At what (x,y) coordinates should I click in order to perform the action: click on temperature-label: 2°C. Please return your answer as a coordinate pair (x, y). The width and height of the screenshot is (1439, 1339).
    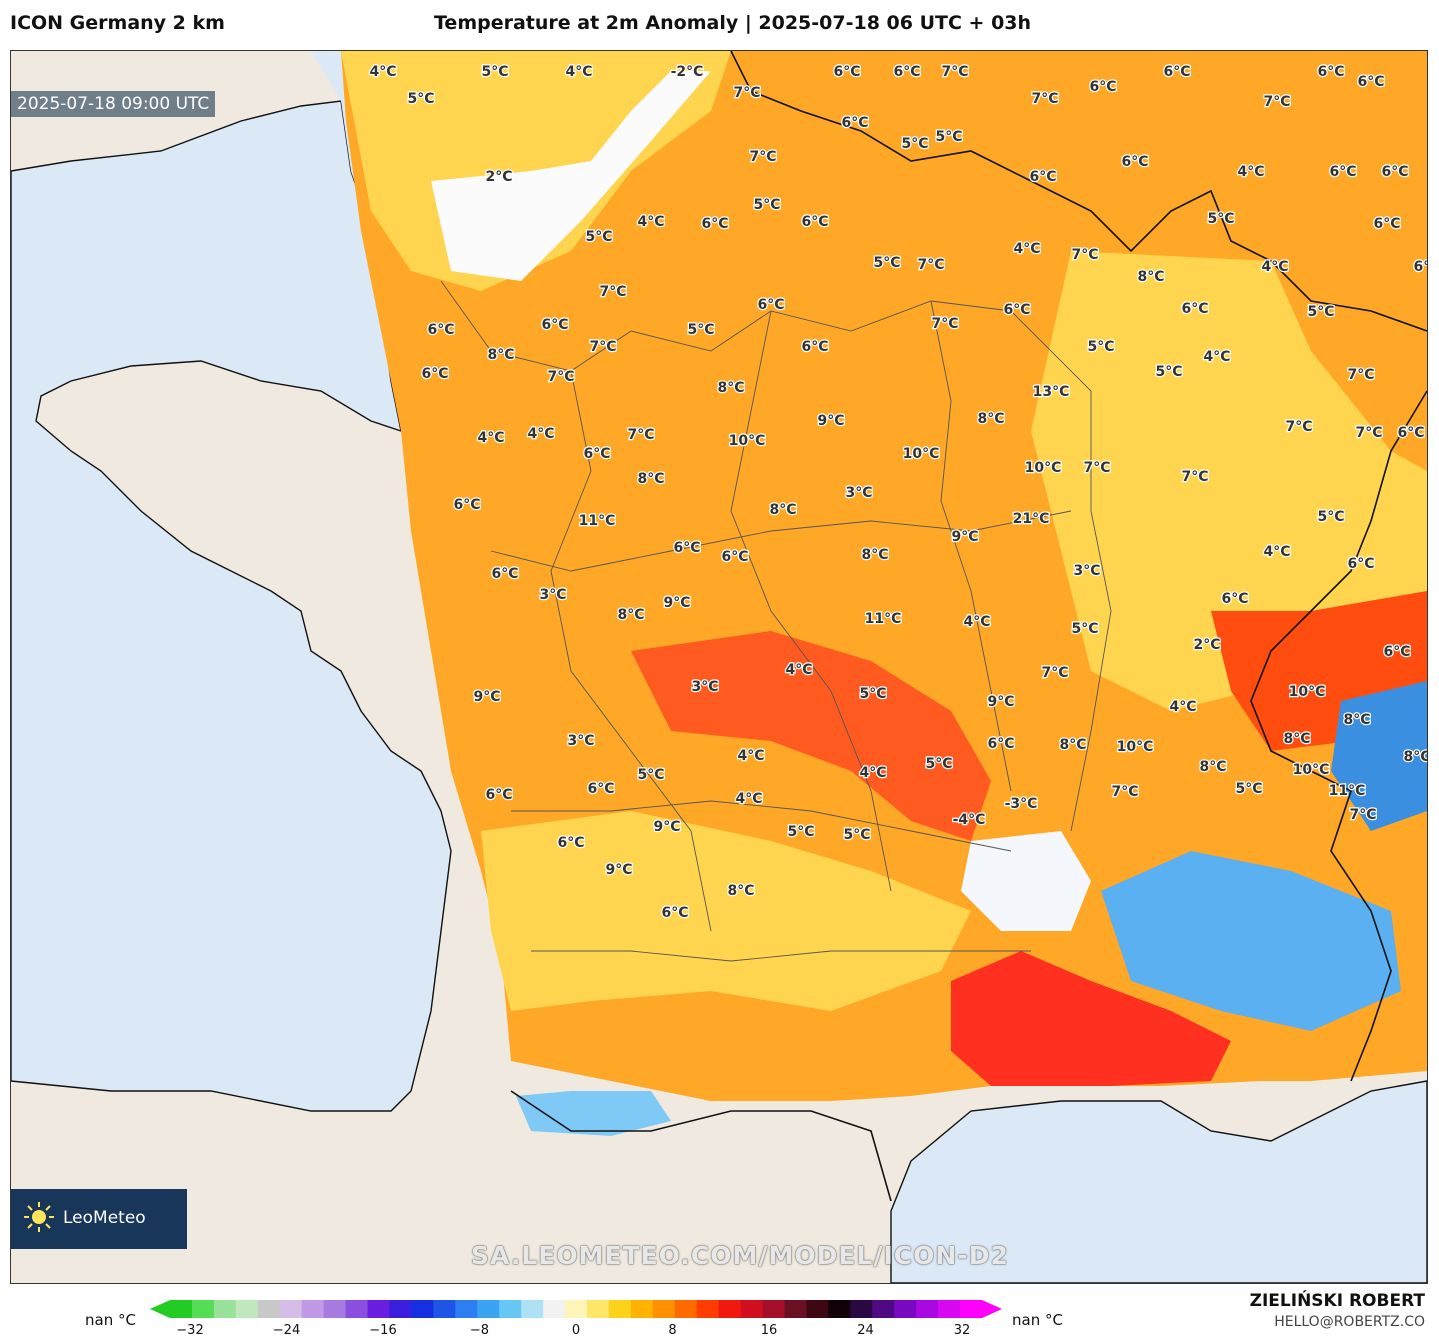
    Looking at the image, I should click on (498, 177).